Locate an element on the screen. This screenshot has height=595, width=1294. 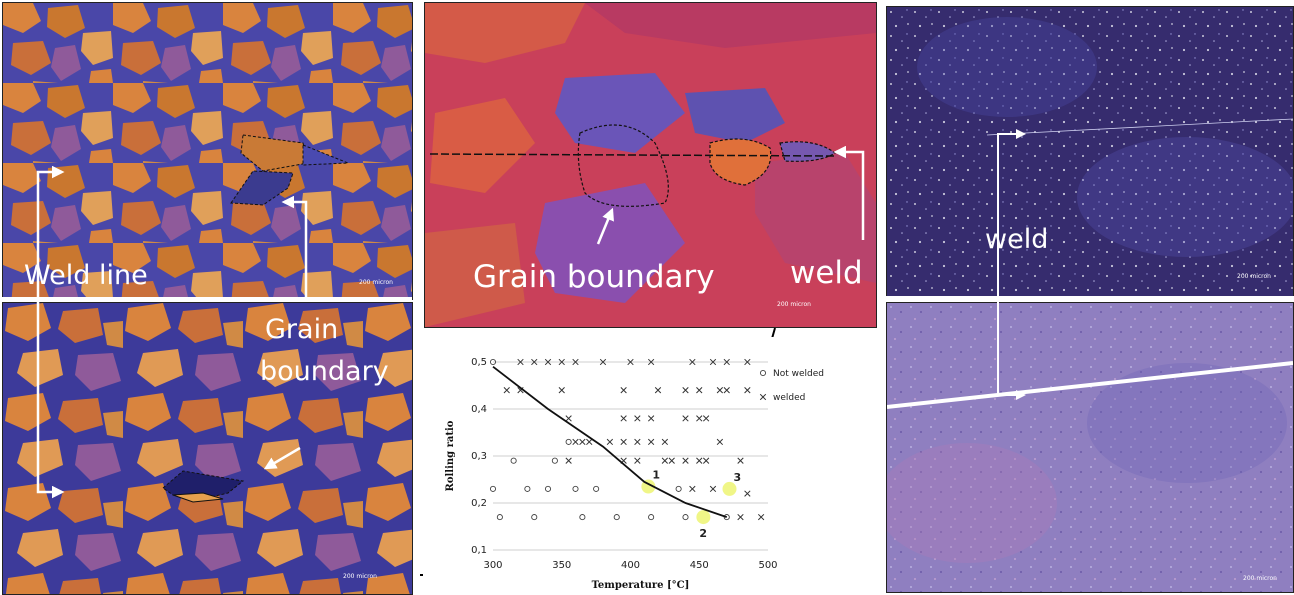
y-tick-label: 0,5 is located at coordinates (479, 362).